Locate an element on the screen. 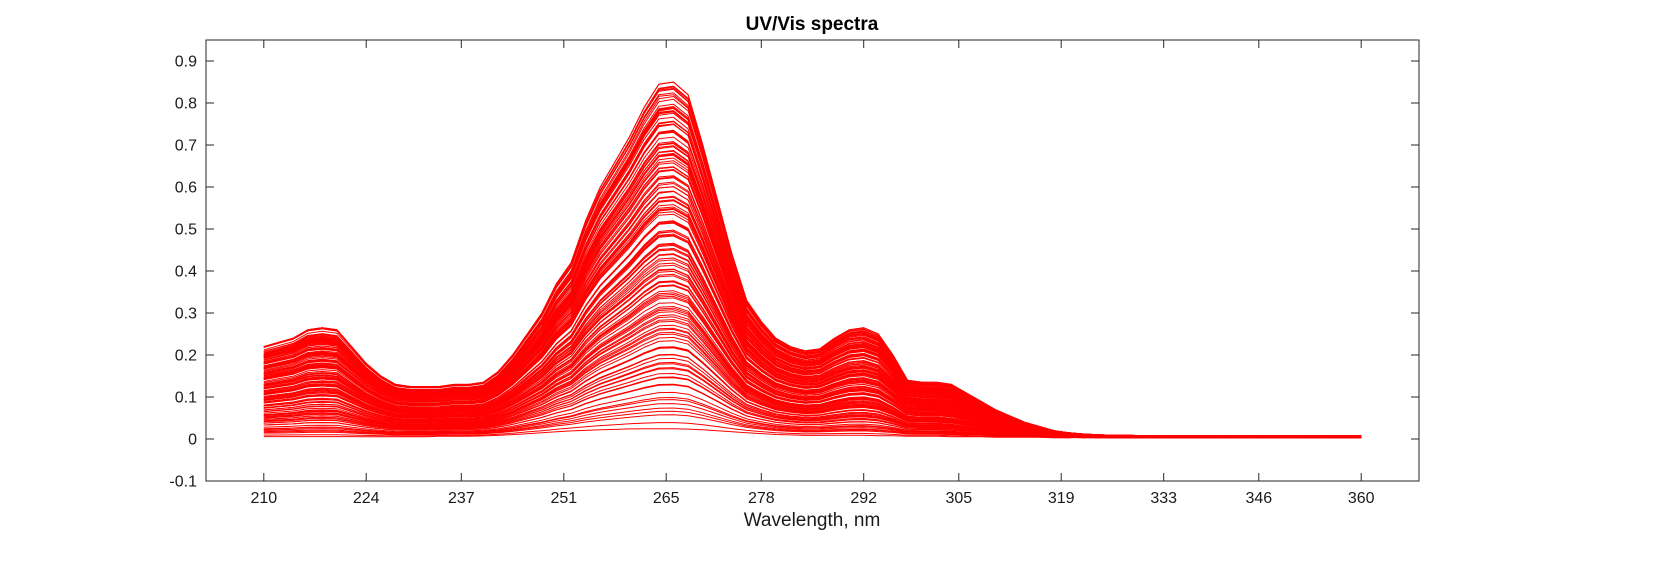 The image size is (1667, 573). x-tick-label: 360 is located at coordinates (1361, 498).